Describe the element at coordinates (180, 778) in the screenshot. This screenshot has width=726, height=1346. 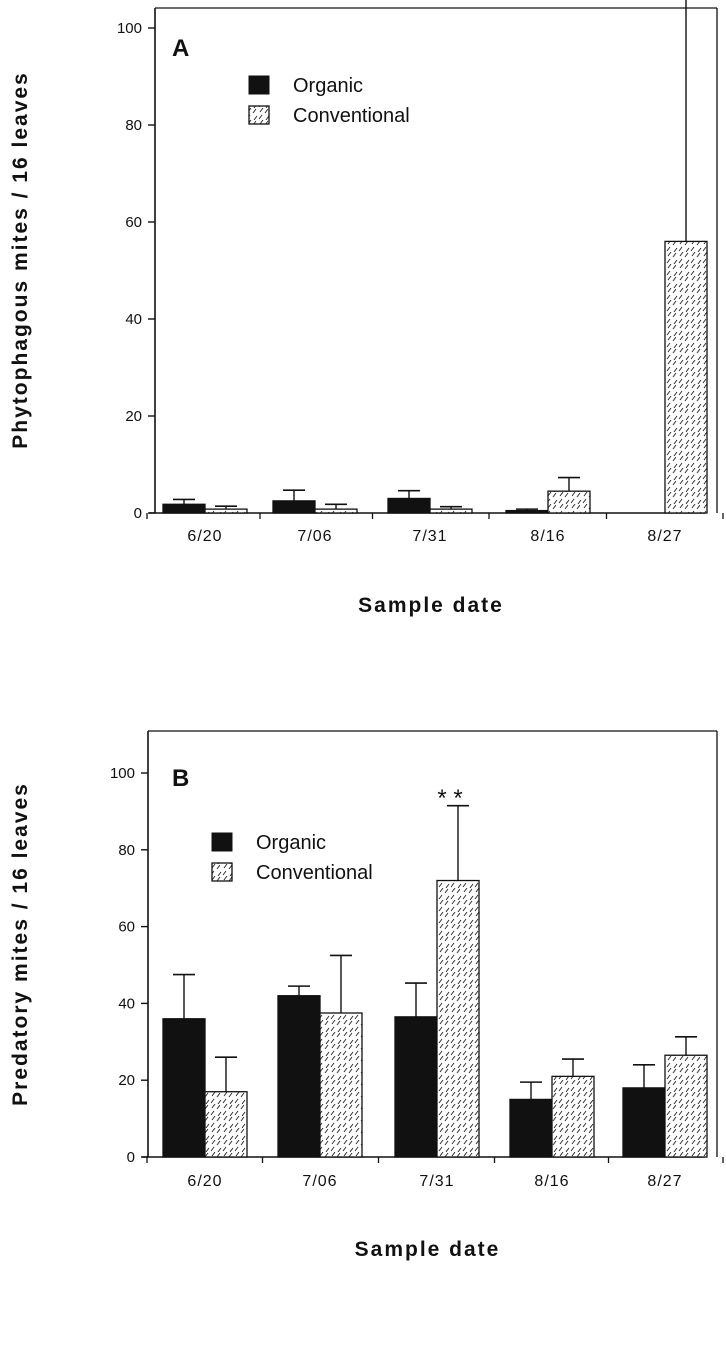
I see `panel-label: B` at that location.